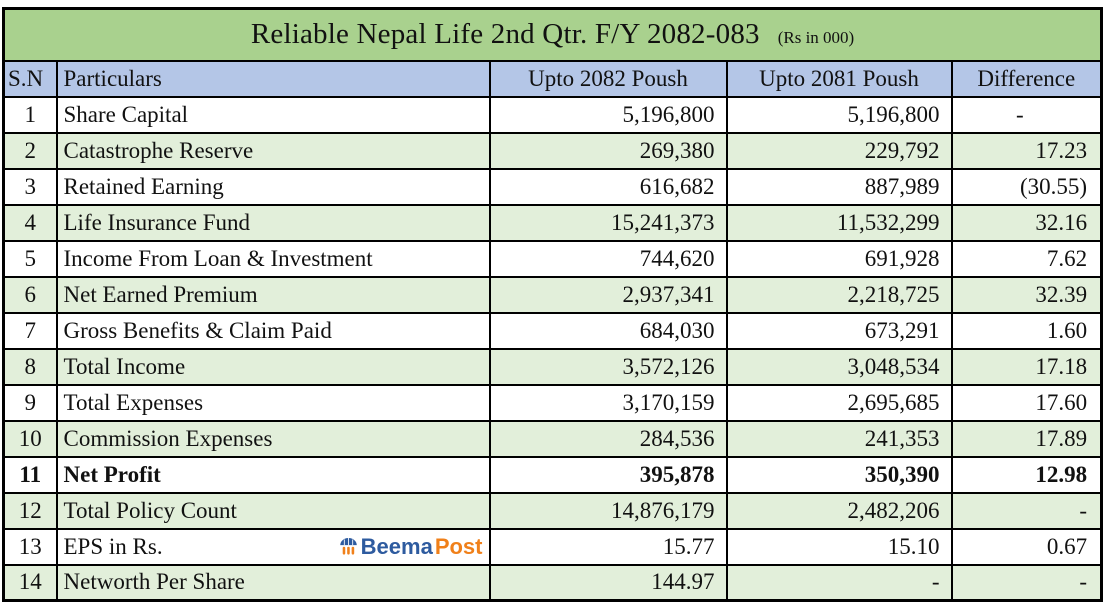  I want to click on value-2082-cell: 2,937,341, so click(608, 294).